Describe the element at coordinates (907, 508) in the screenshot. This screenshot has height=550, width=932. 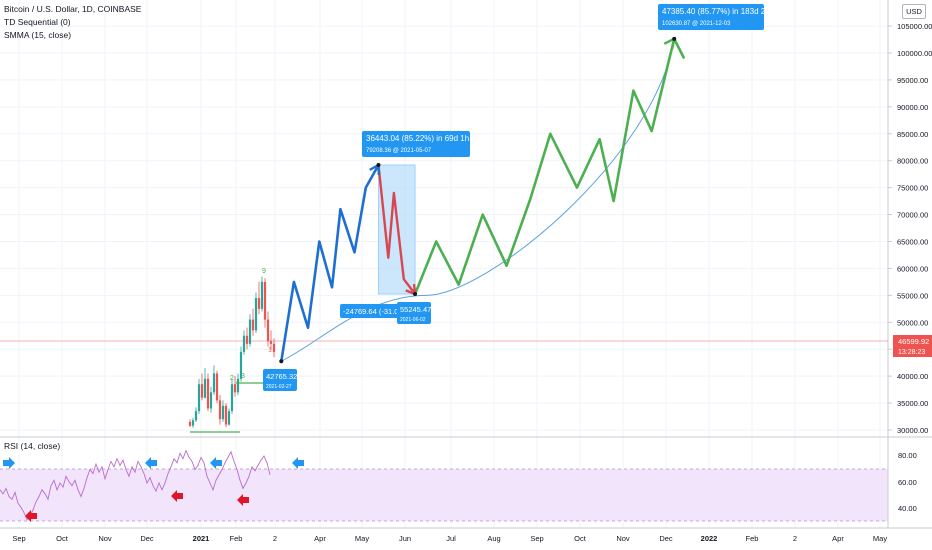
I see `rsi-tick-40: 40.00` at that location.